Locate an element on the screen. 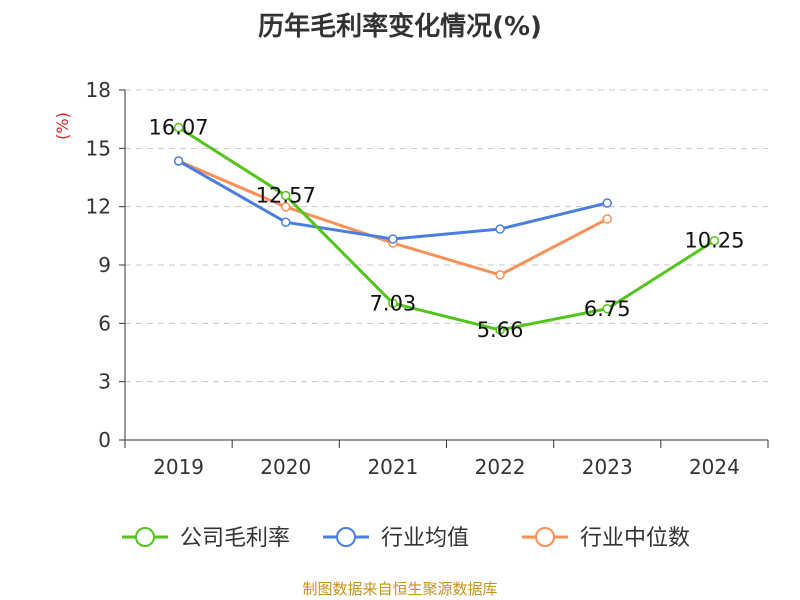  x-tick-label: 2024 is located at coordinates (714, 467).